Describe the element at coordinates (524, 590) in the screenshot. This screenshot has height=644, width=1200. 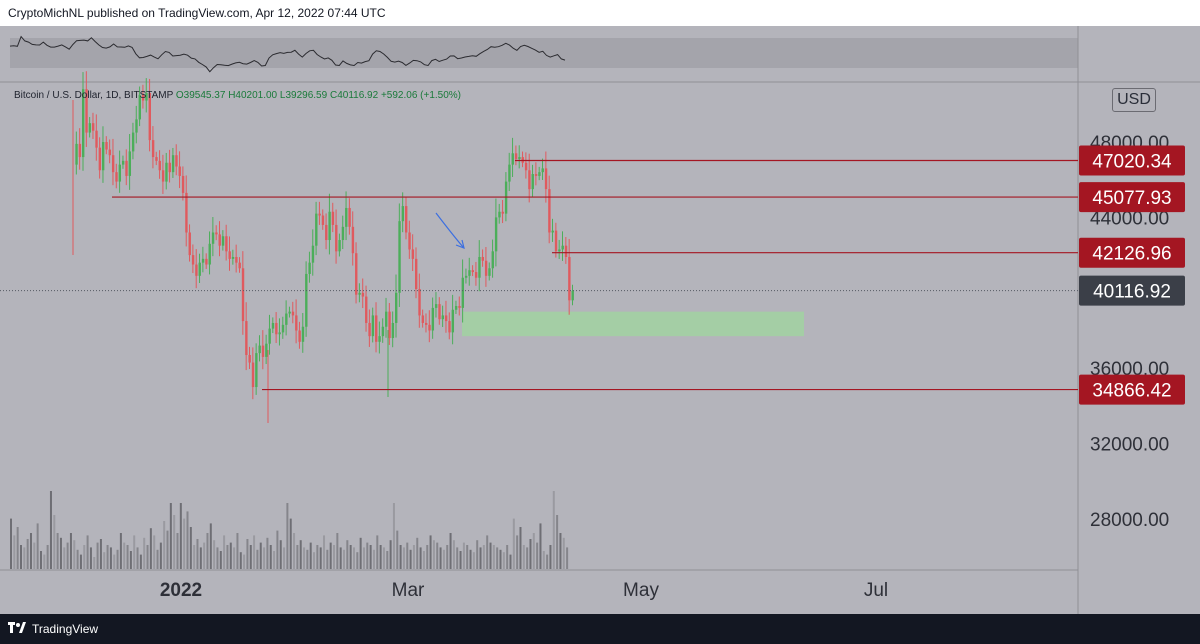
I see `time-axis: 2022 Mar May Jul` at that location.